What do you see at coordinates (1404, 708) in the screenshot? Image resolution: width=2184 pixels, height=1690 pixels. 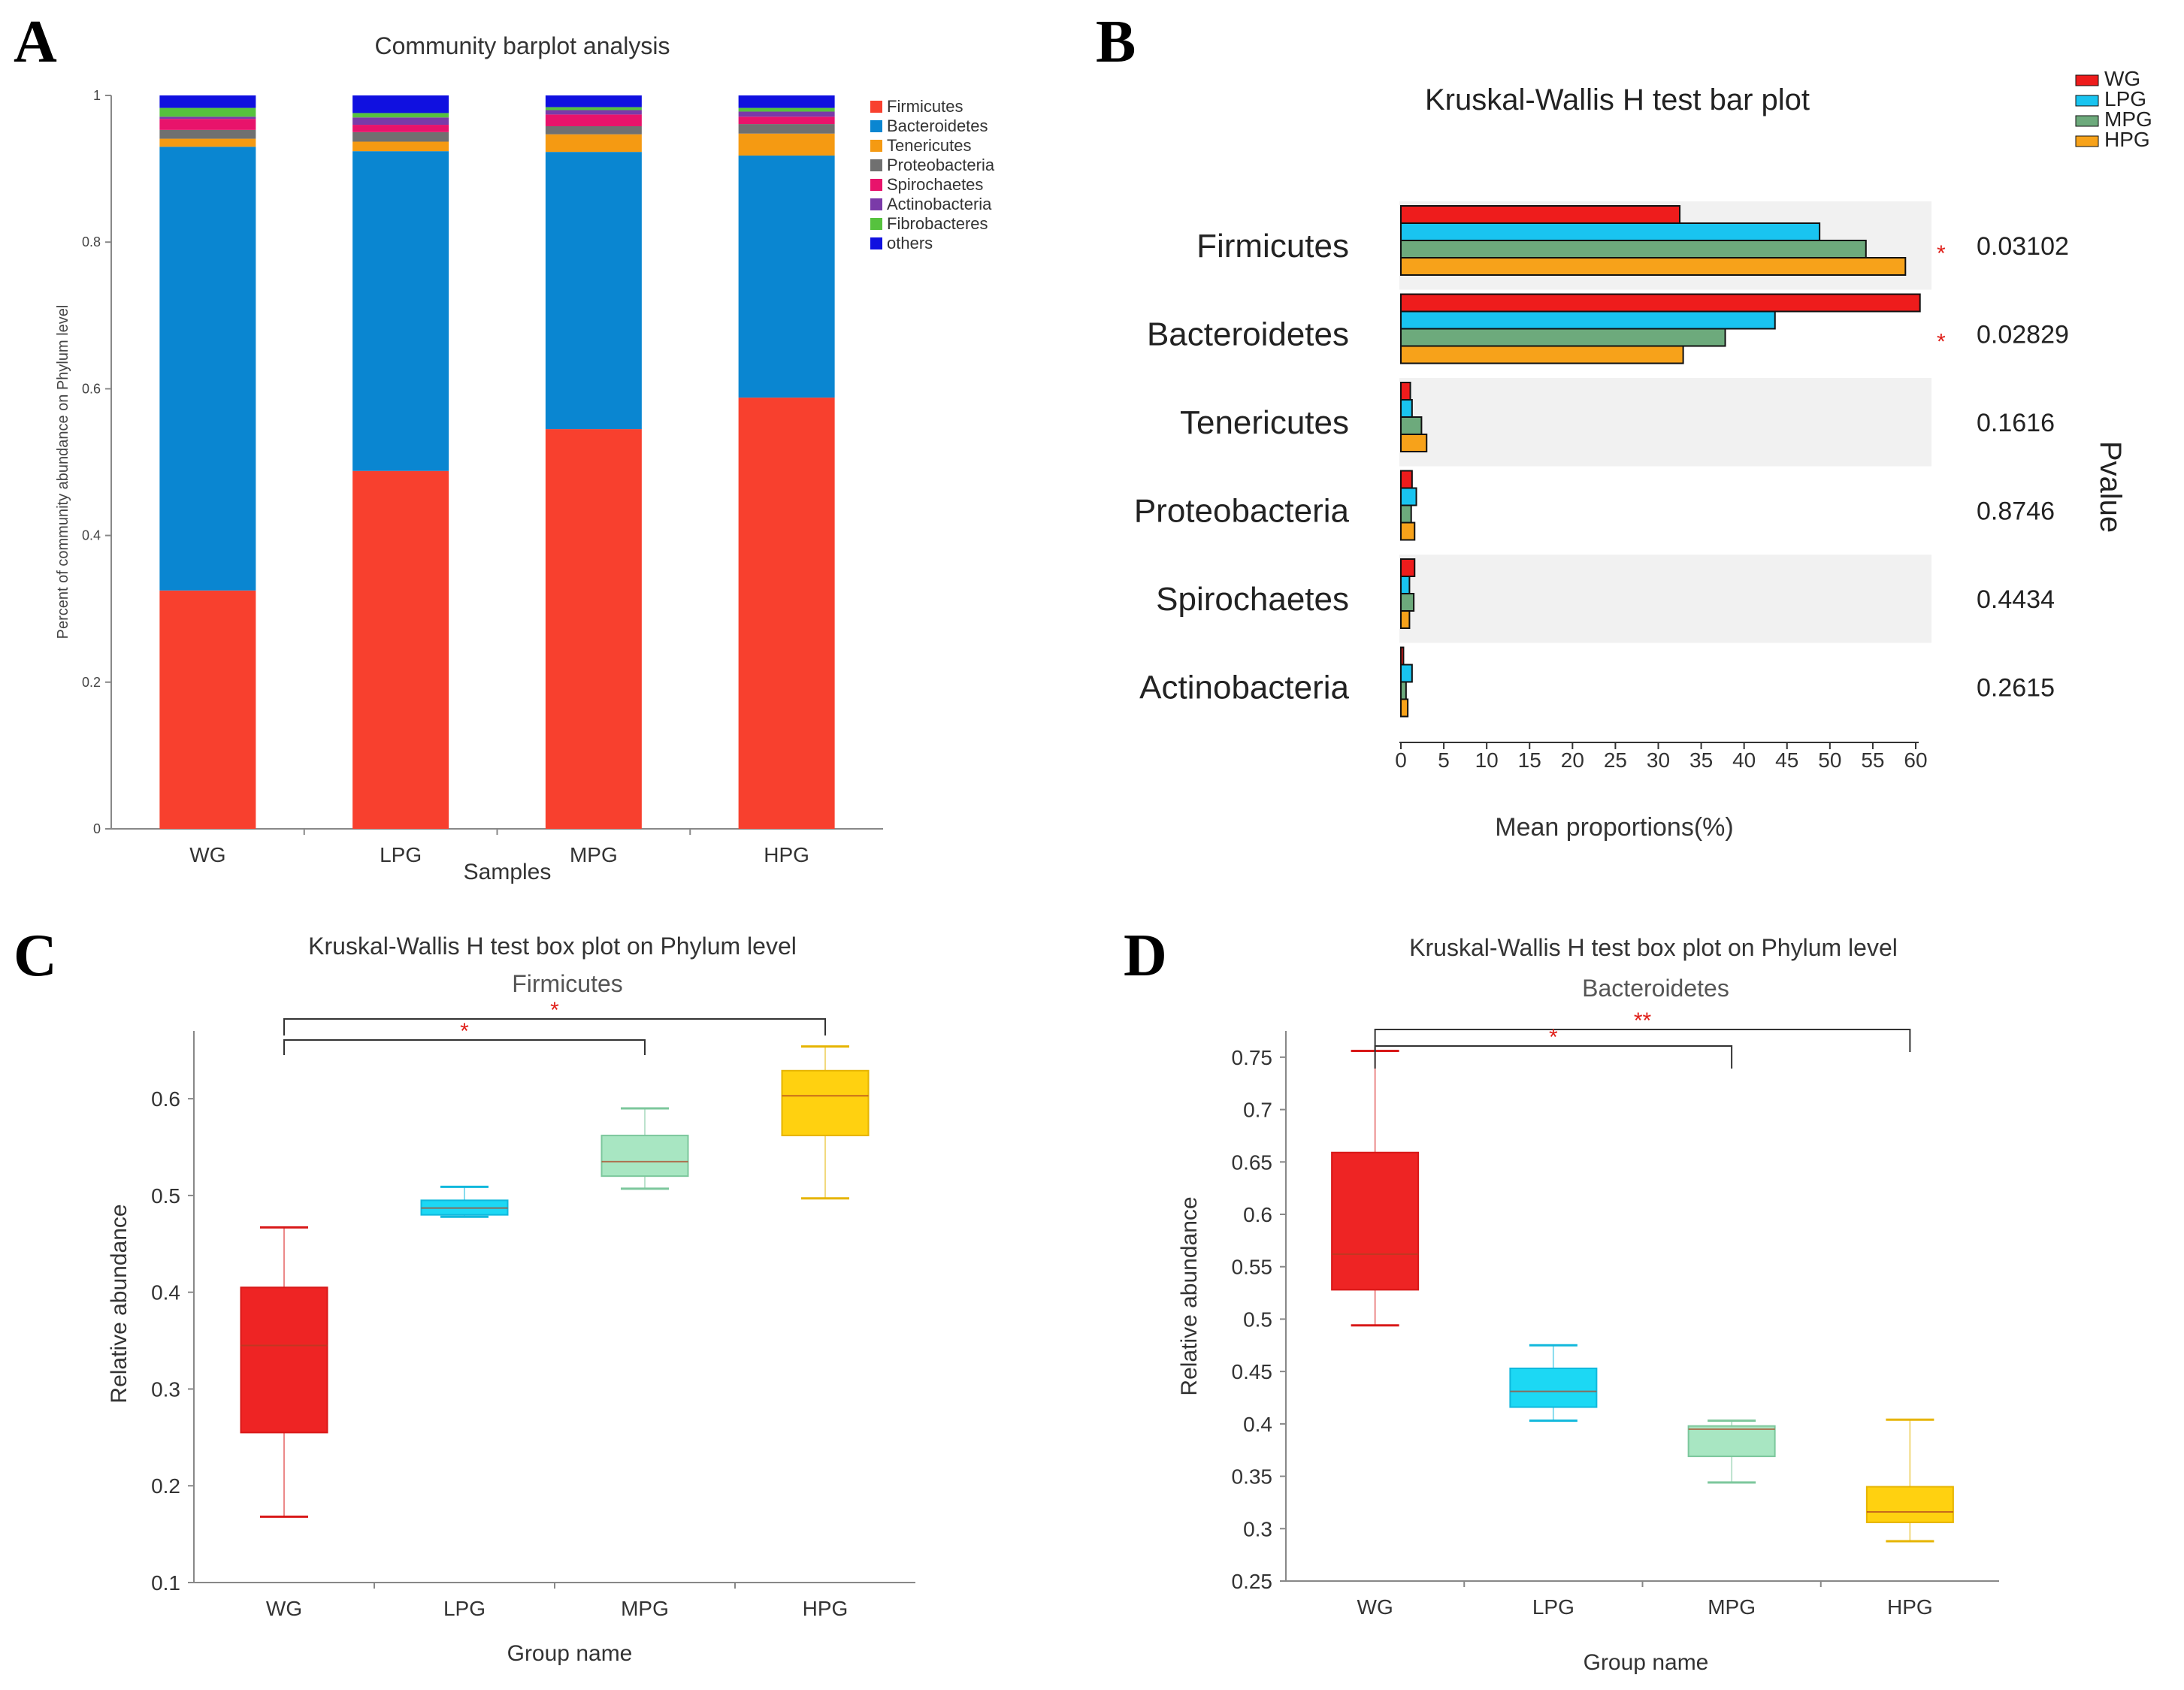 I see `panel-b-bar-actinobacteria-hpg` at bounding box center [1404, 708].